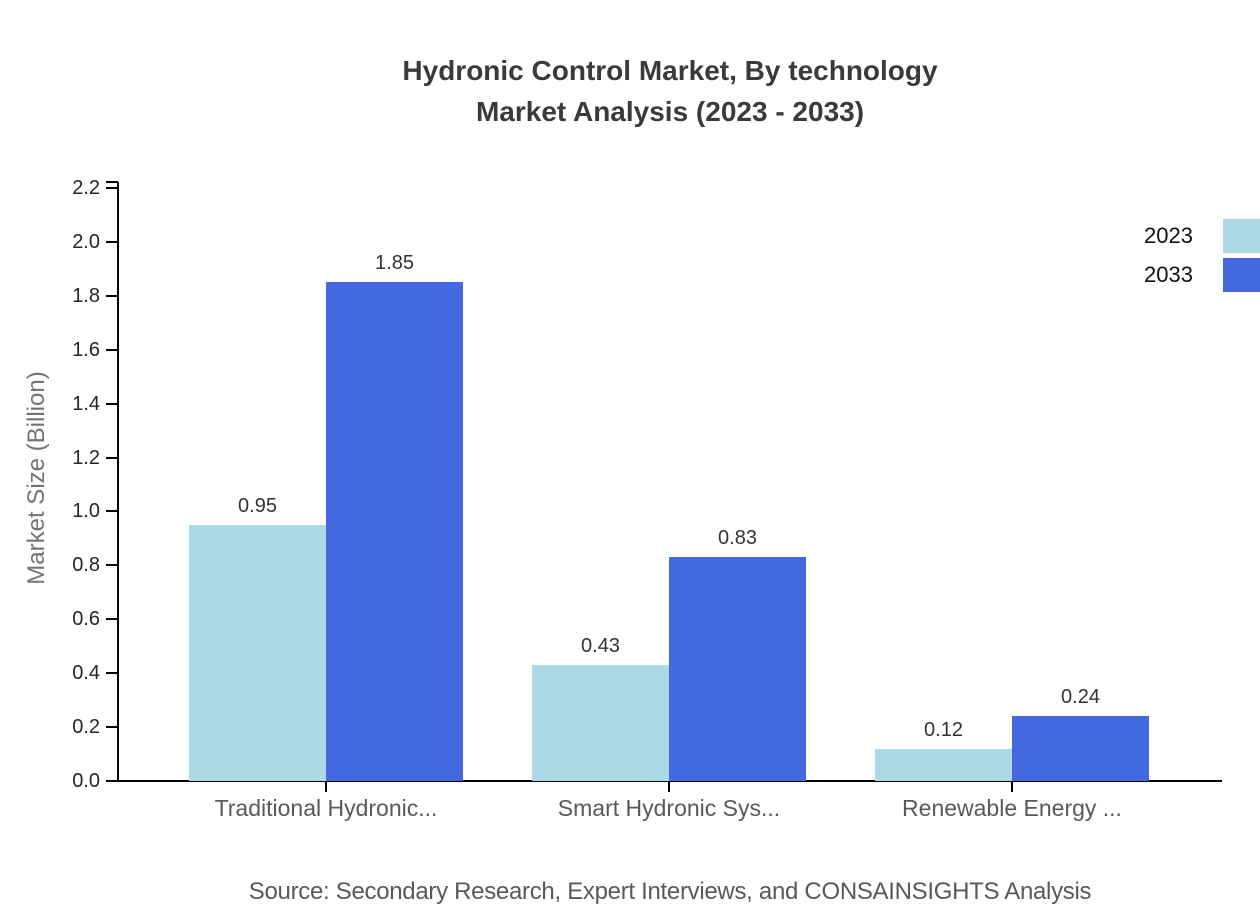 The width and height of the screenshot is (1260, 920). Describe the element at coordinates (86, 565) in the screenshot. I see `y-tick-label: 0.8` at that location.